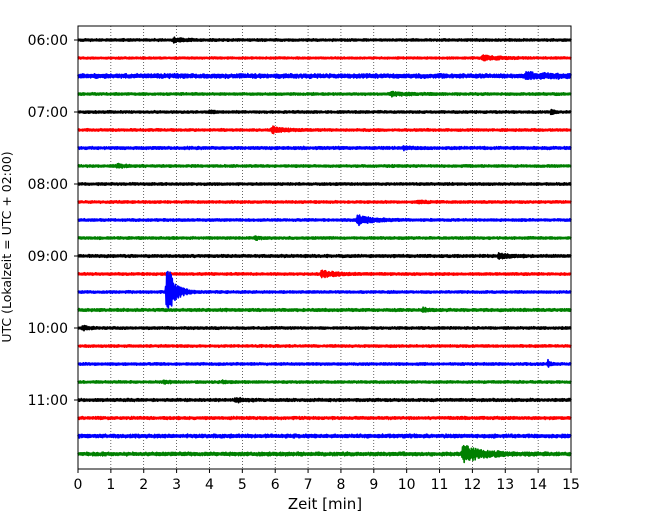 The height and width of the screenshot is (520, 650). What do you see at coordinates (48, 401) in the screenshot?
I see `y-tick-label-5: 11:00` at bounding box center [48, 401].